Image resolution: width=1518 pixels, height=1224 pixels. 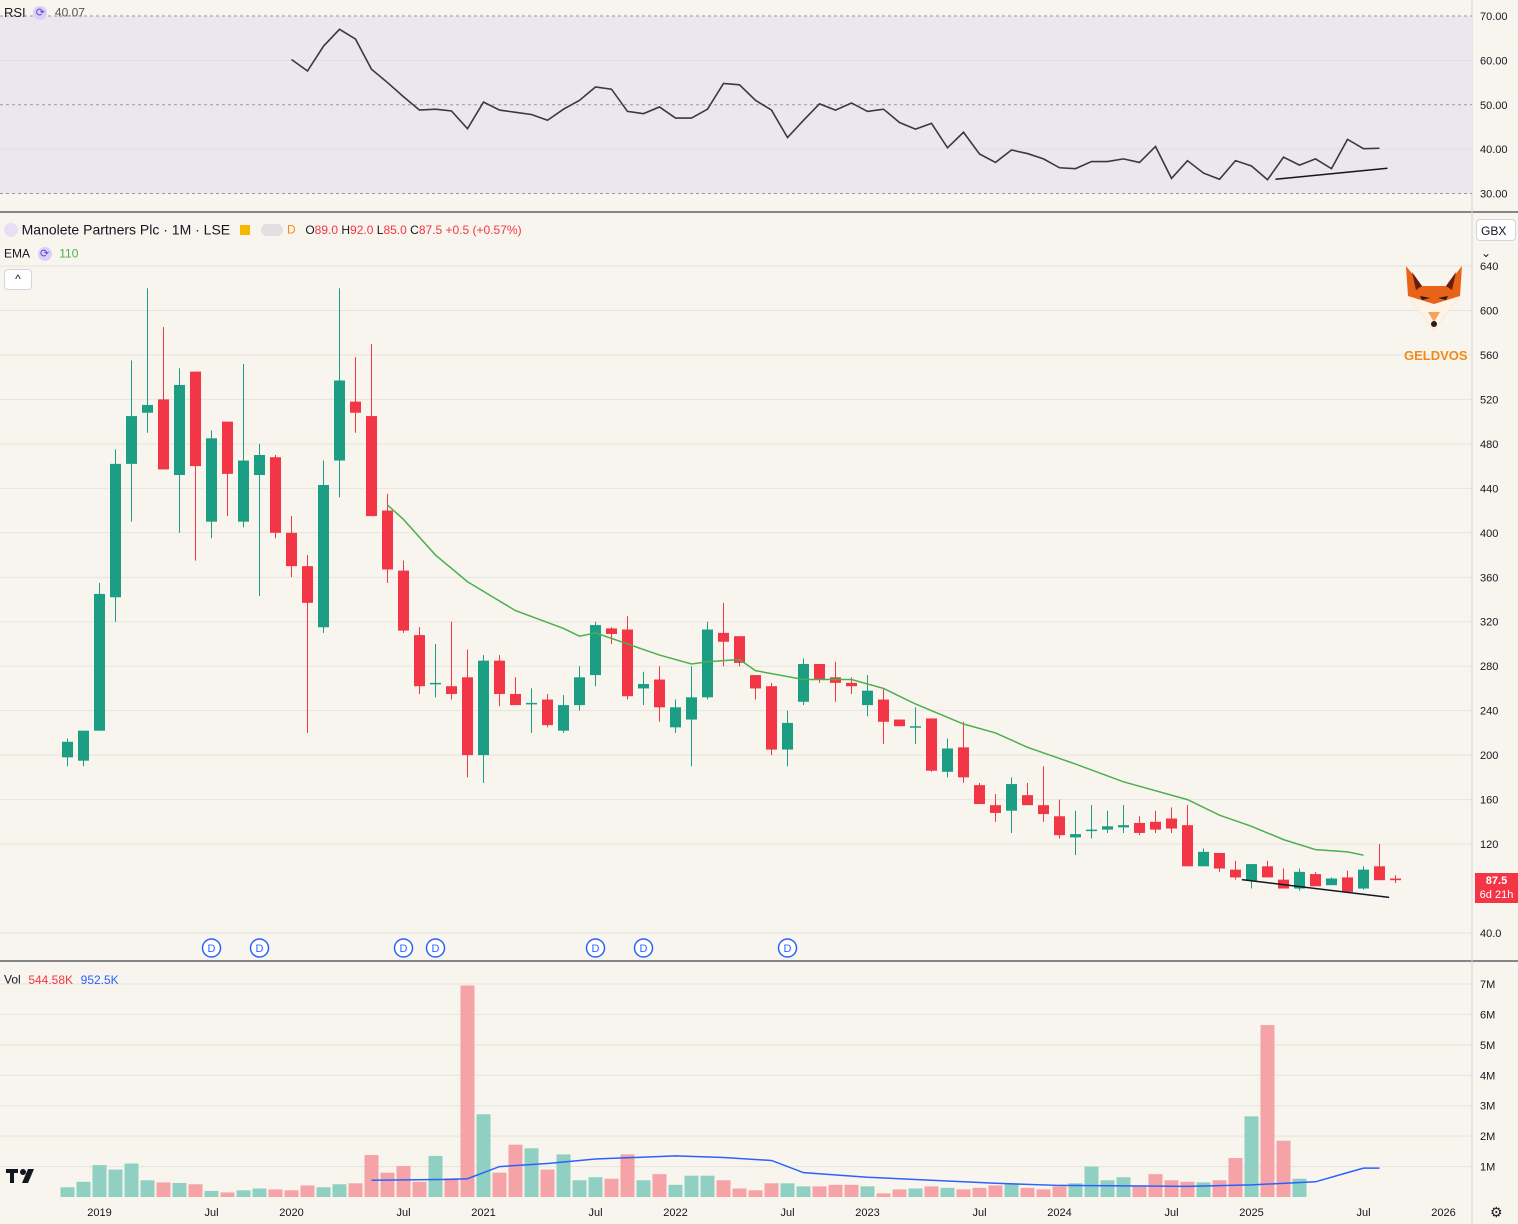 I want to click on rsi-tick-label: 70.00, so click(x=1494, y=17).